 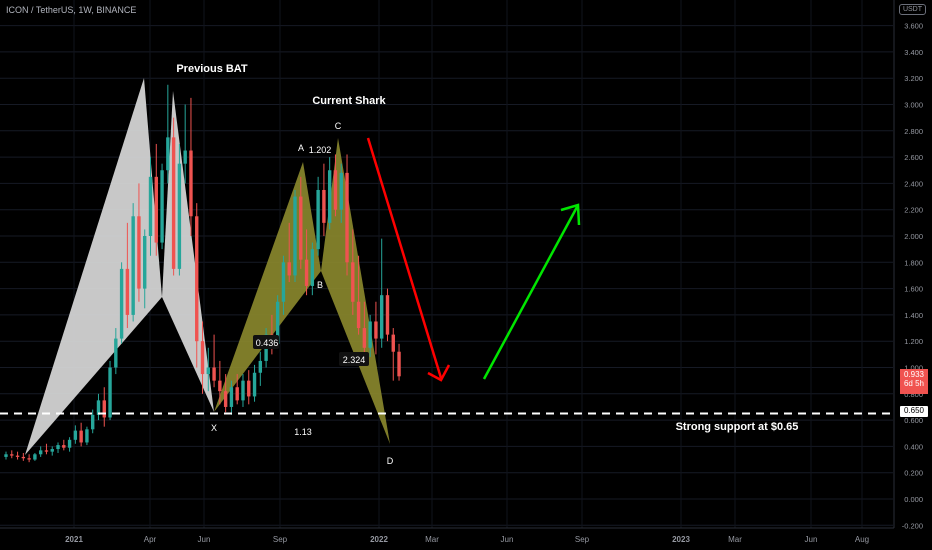 What do you see at coordinates (150, 539) in the screenshot?
I see `x-tick-label: Apr` at bounding box center [150, 539].